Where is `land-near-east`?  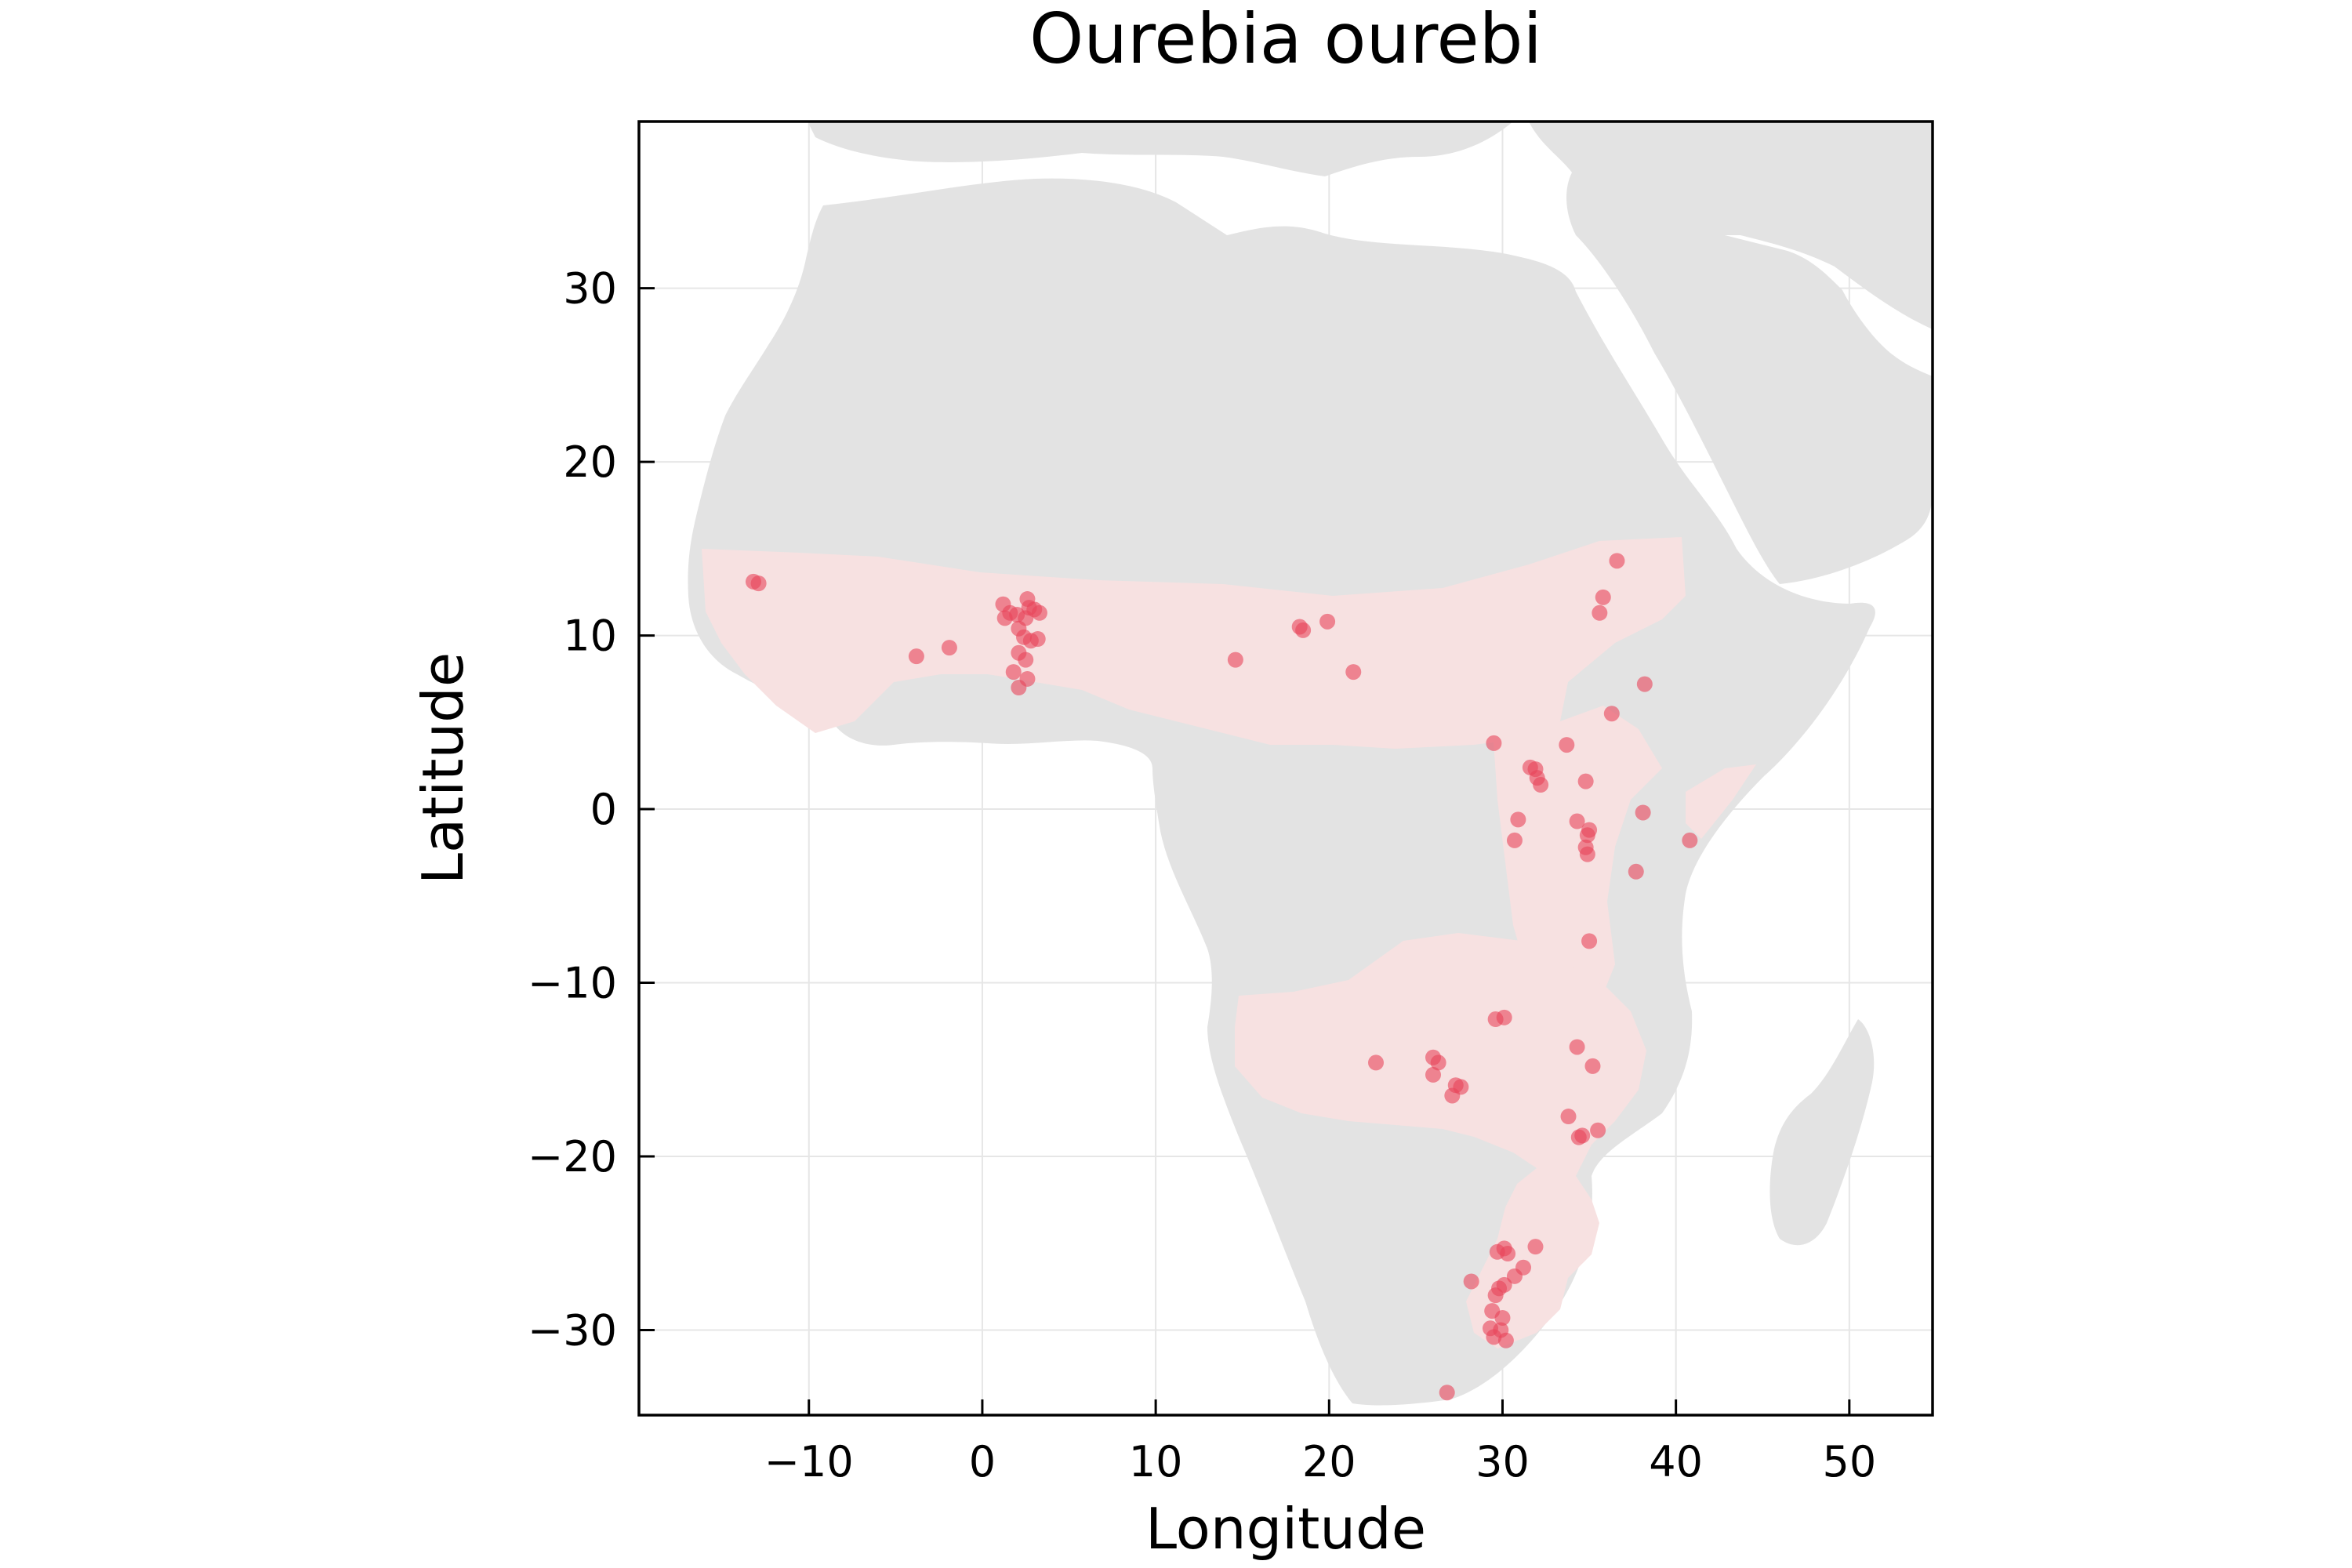
land-near-east is located at coordinates (1731, 225).